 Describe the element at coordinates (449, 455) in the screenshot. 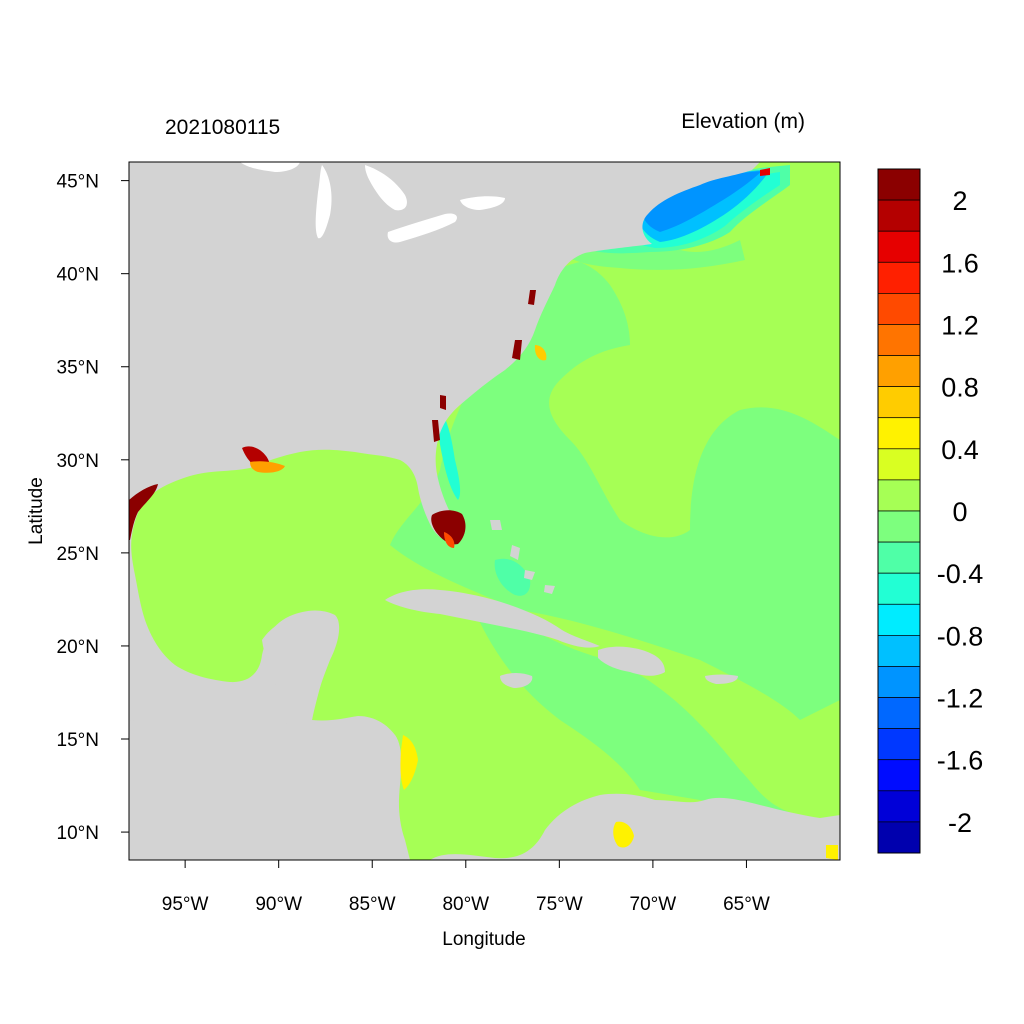

I see `ocean-region-florida-coast` at that location.